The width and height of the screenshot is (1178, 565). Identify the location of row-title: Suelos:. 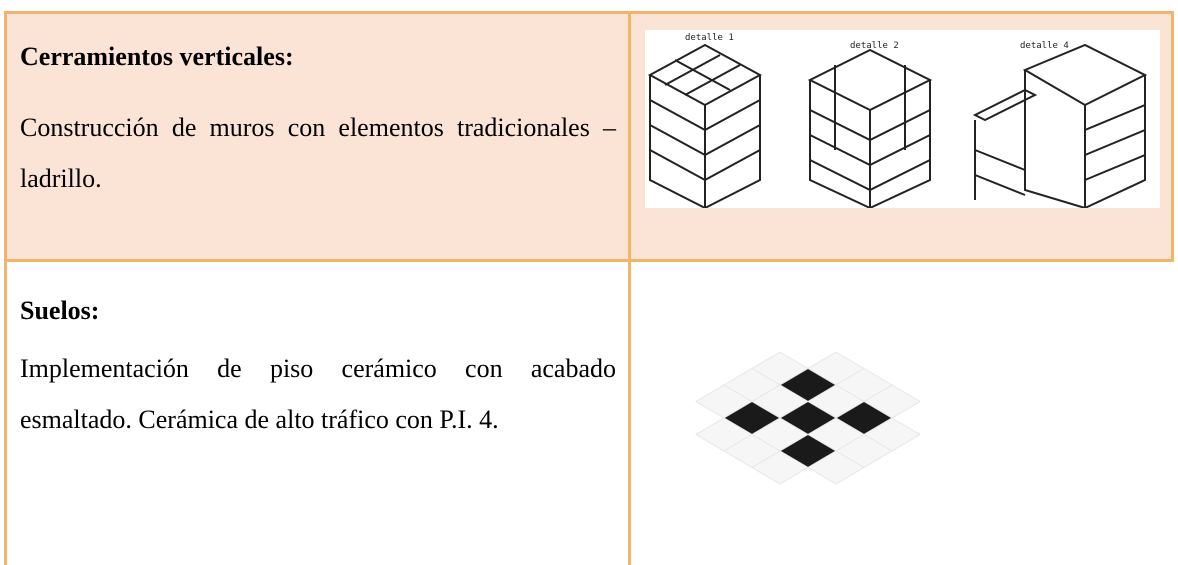
(60, 310).